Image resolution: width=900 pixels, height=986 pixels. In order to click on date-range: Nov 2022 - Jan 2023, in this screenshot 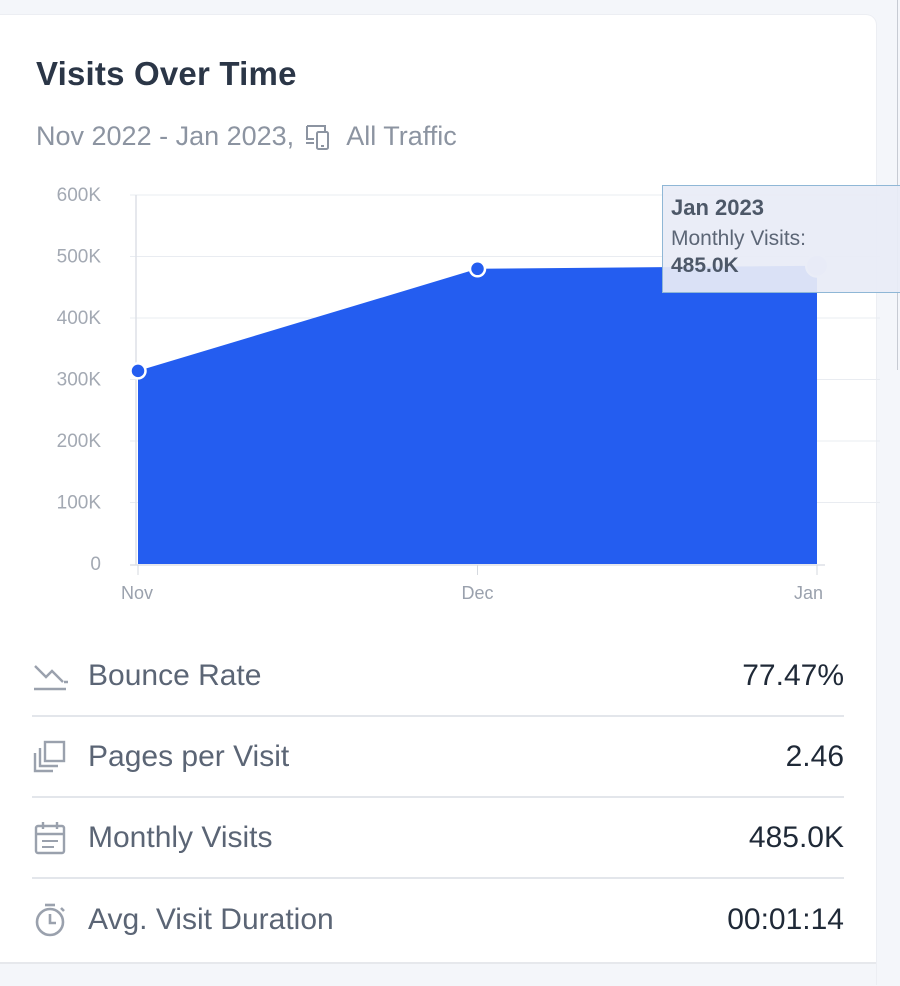, I will do `click(165, 136)`.